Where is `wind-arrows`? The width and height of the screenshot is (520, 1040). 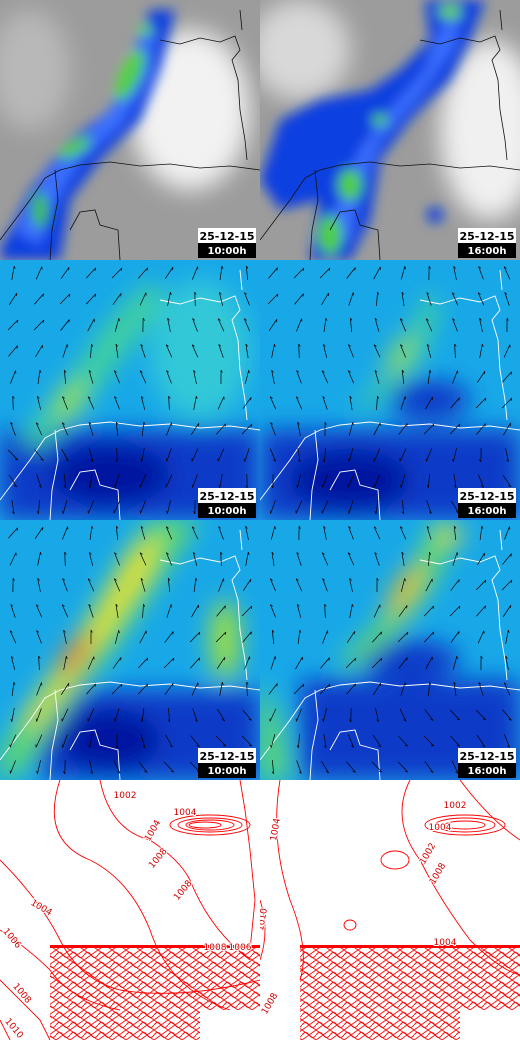 wind-arrows is located at coordinates (390, 390).